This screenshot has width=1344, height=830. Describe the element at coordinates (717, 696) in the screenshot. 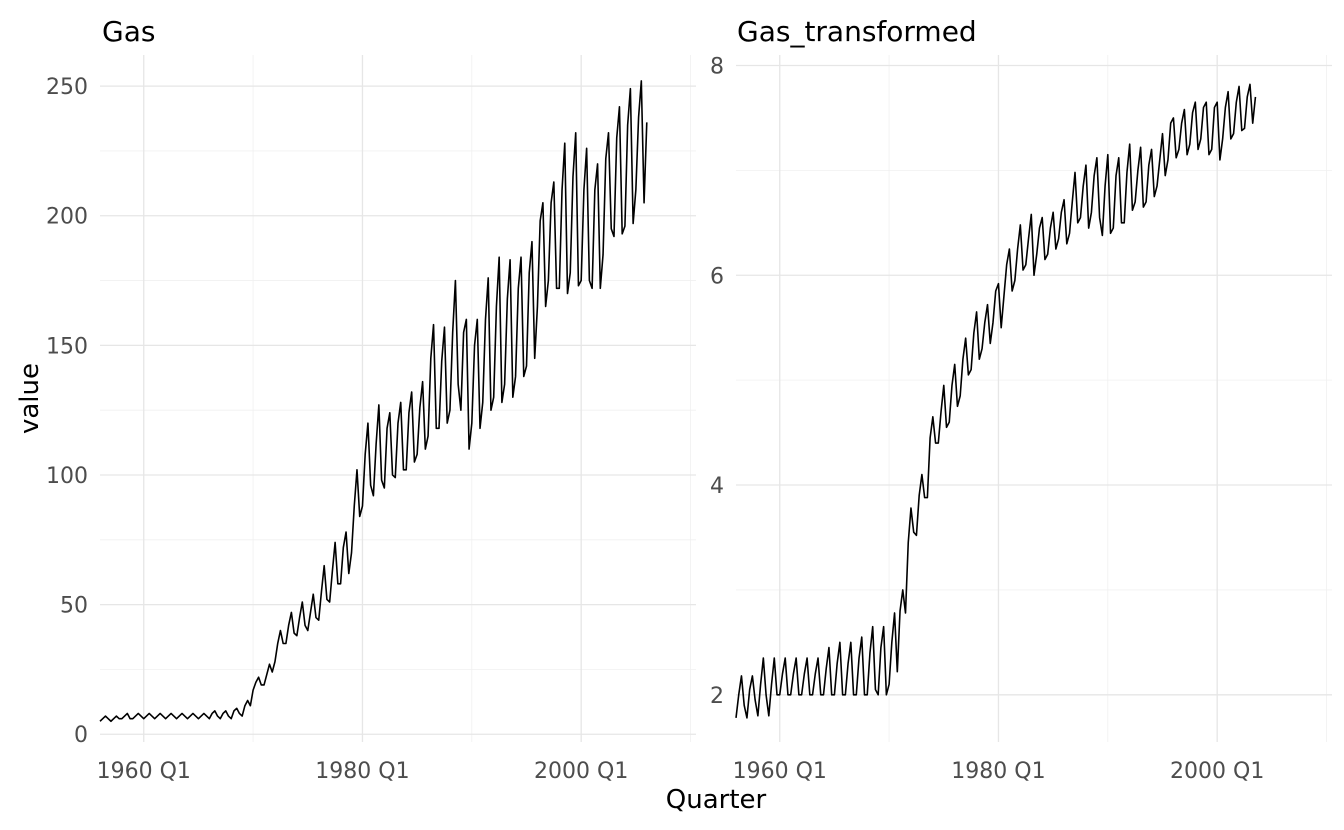

I see `y-tick-label: 2` at that location.